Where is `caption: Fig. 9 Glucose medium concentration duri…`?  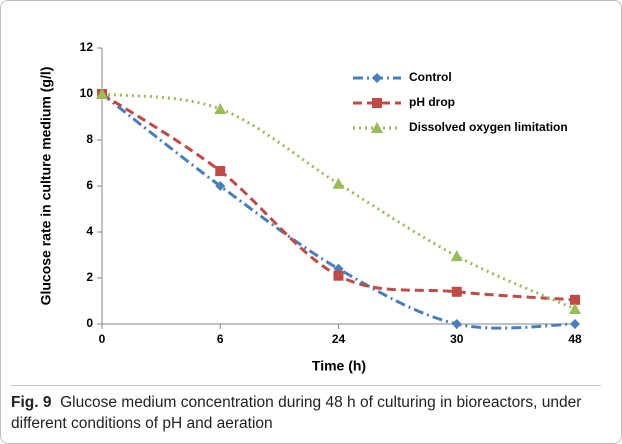
caption: Fig. 9 Glucose medium concentration duri… is located at coordinates (306, 409).